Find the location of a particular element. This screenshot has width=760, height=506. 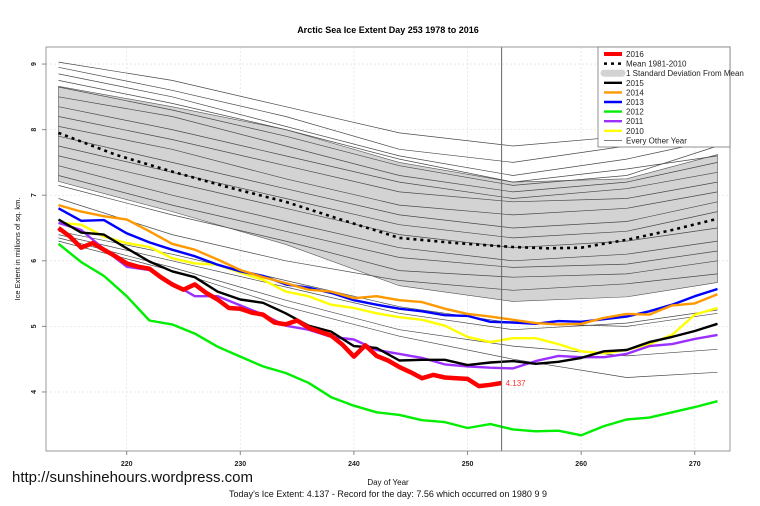

legend-label: Mean 1981-2010 is located at coordinates (656, 64).